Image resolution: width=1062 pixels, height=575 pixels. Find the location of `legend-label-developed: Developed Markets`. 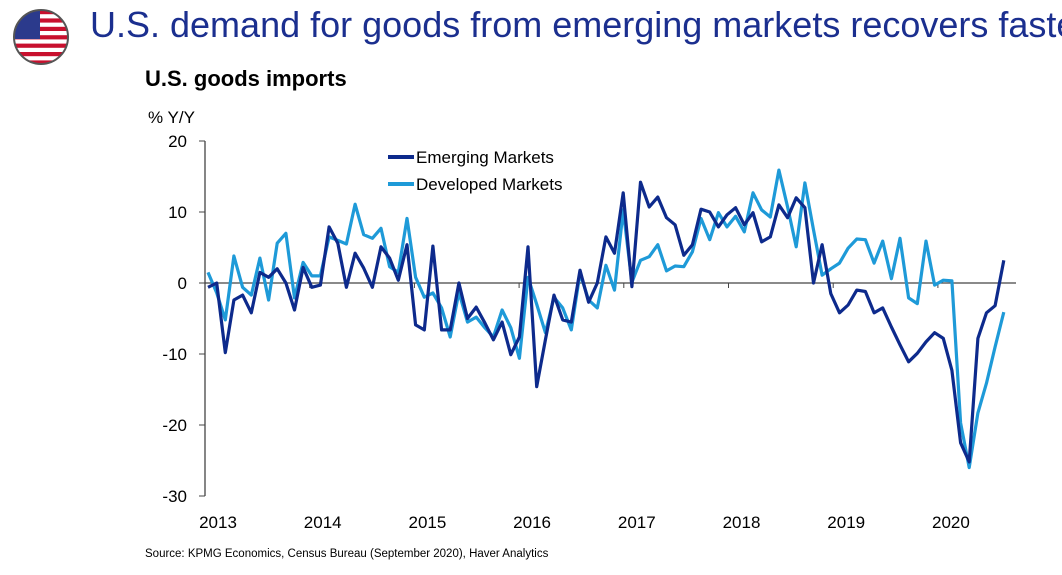

legend-label-developed: Developed Markets is located at coordinates (489, 184).